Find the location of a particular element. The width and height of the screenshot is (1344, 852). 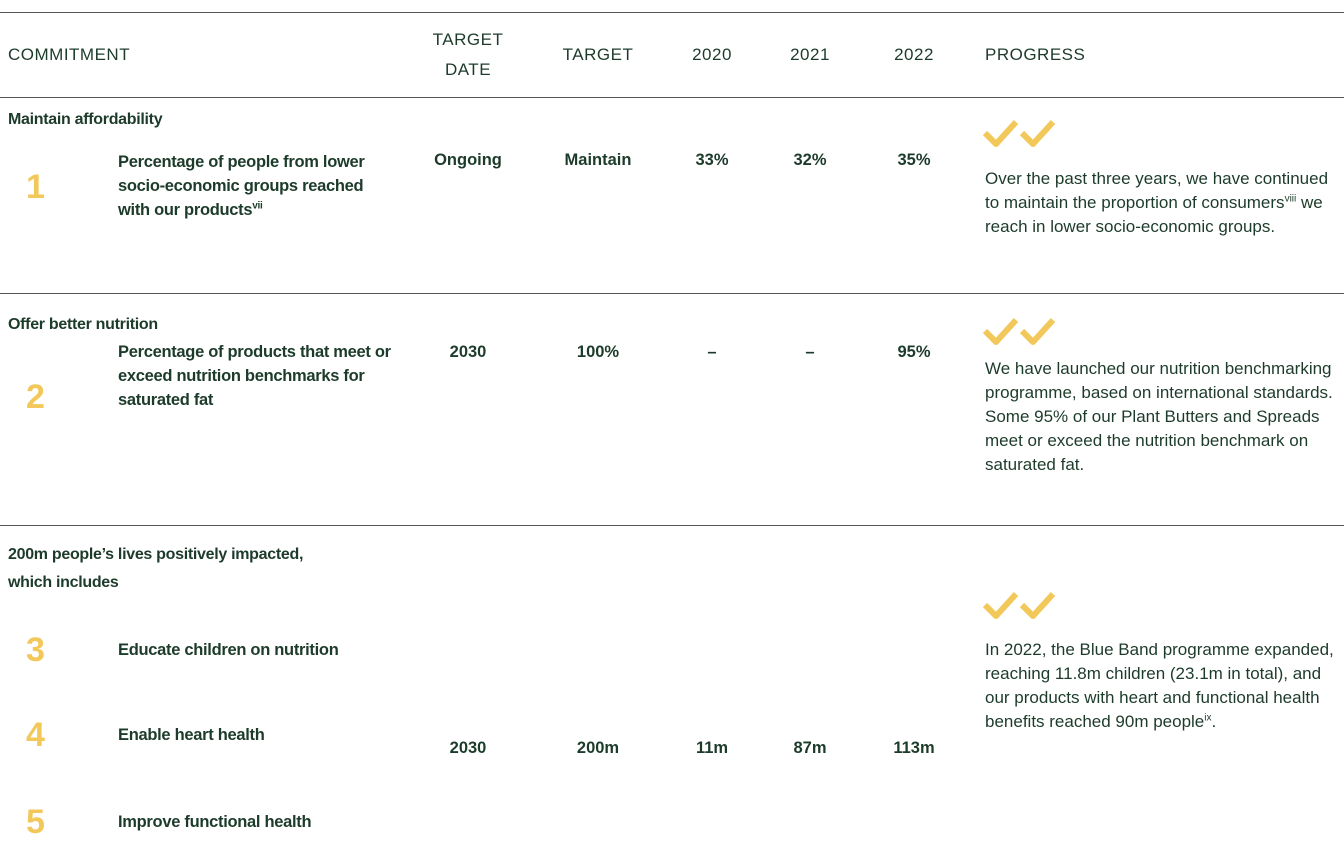

value-cell: 35% is located at coordinates (914, 160).